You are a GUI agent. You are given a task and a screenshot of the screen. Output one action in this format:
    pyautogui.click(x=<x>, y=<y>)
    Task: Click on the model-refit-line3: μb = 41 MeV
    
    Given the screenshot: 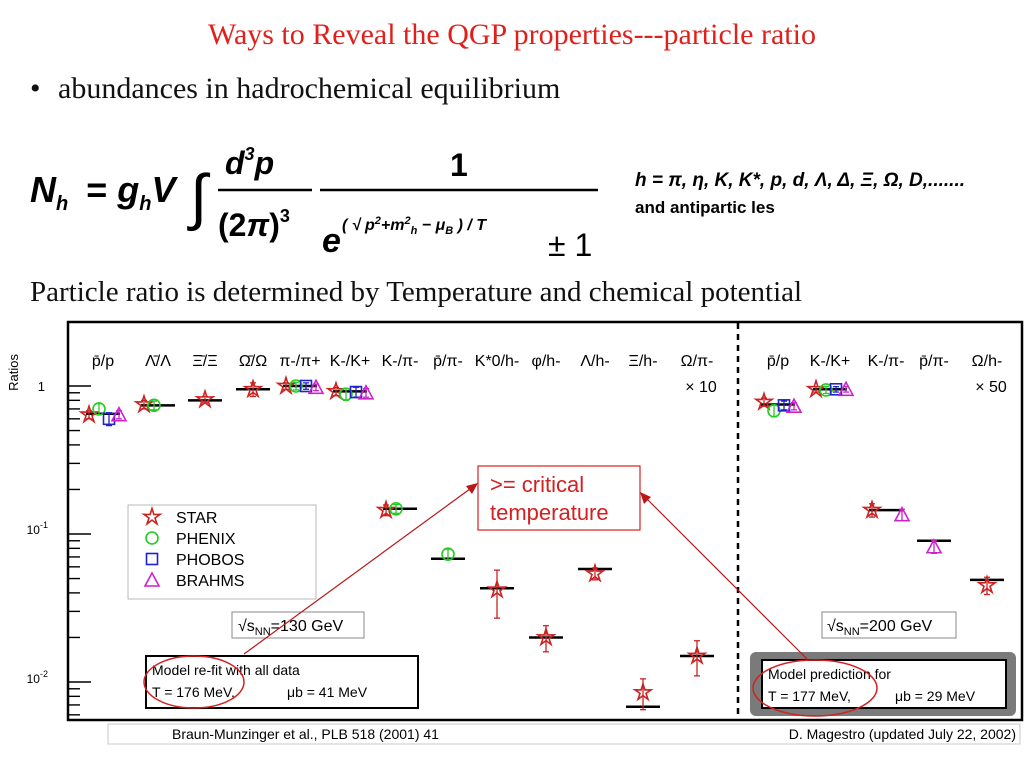 What is the action you would take?
    pyautogui.click(x=327, y=692)
    